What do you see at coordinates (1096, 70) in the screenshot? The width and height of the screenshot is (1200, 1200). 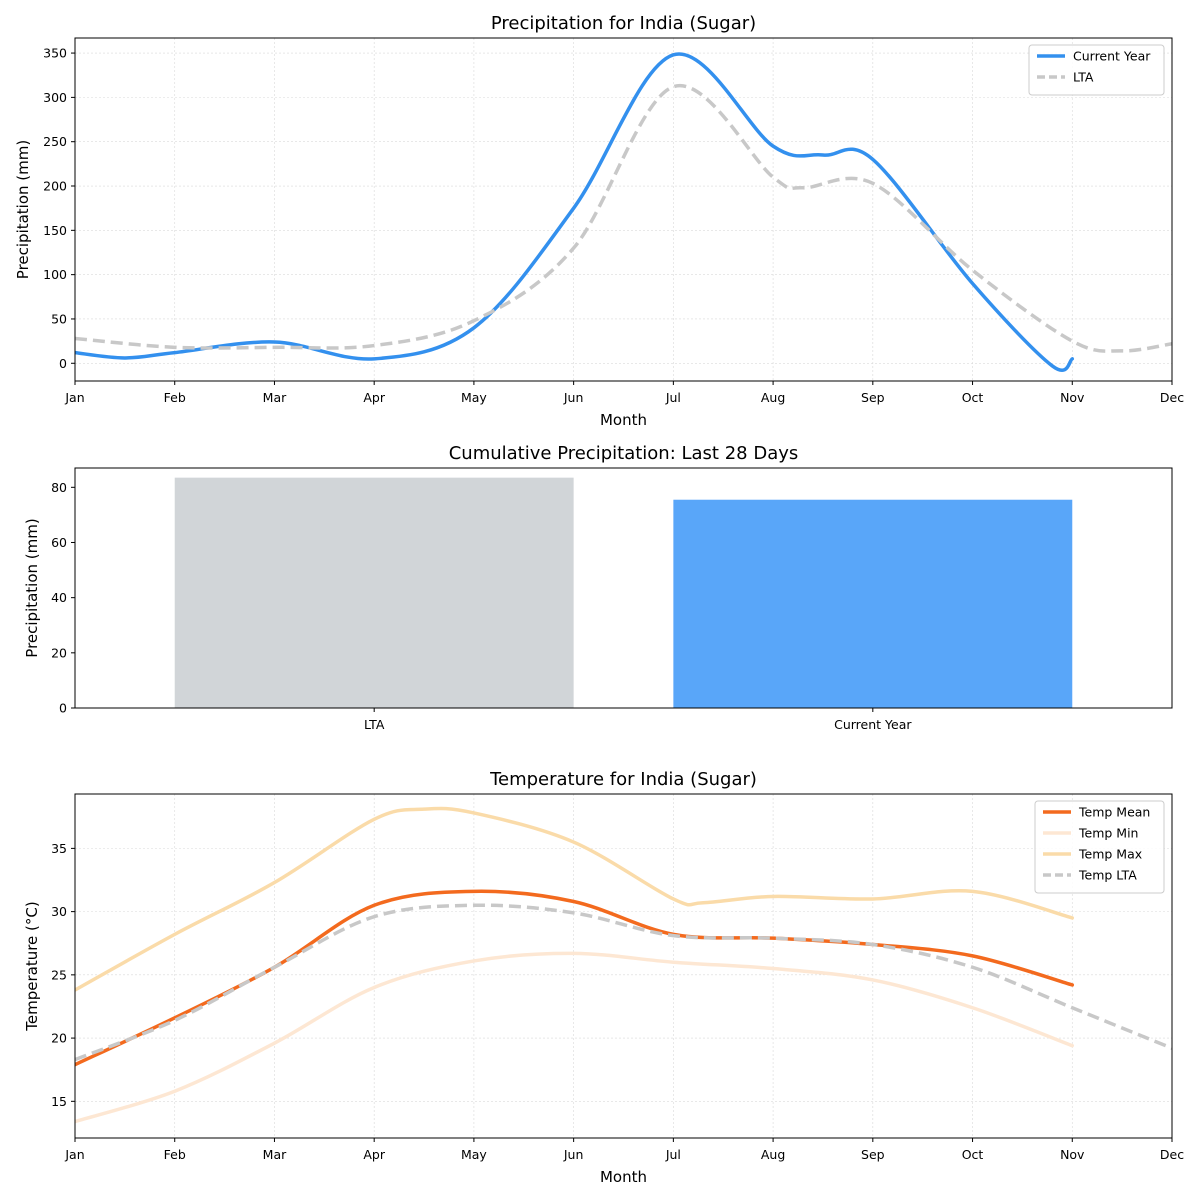 I see `legend: Current Year LTA` at bounding box center [1096, 70].